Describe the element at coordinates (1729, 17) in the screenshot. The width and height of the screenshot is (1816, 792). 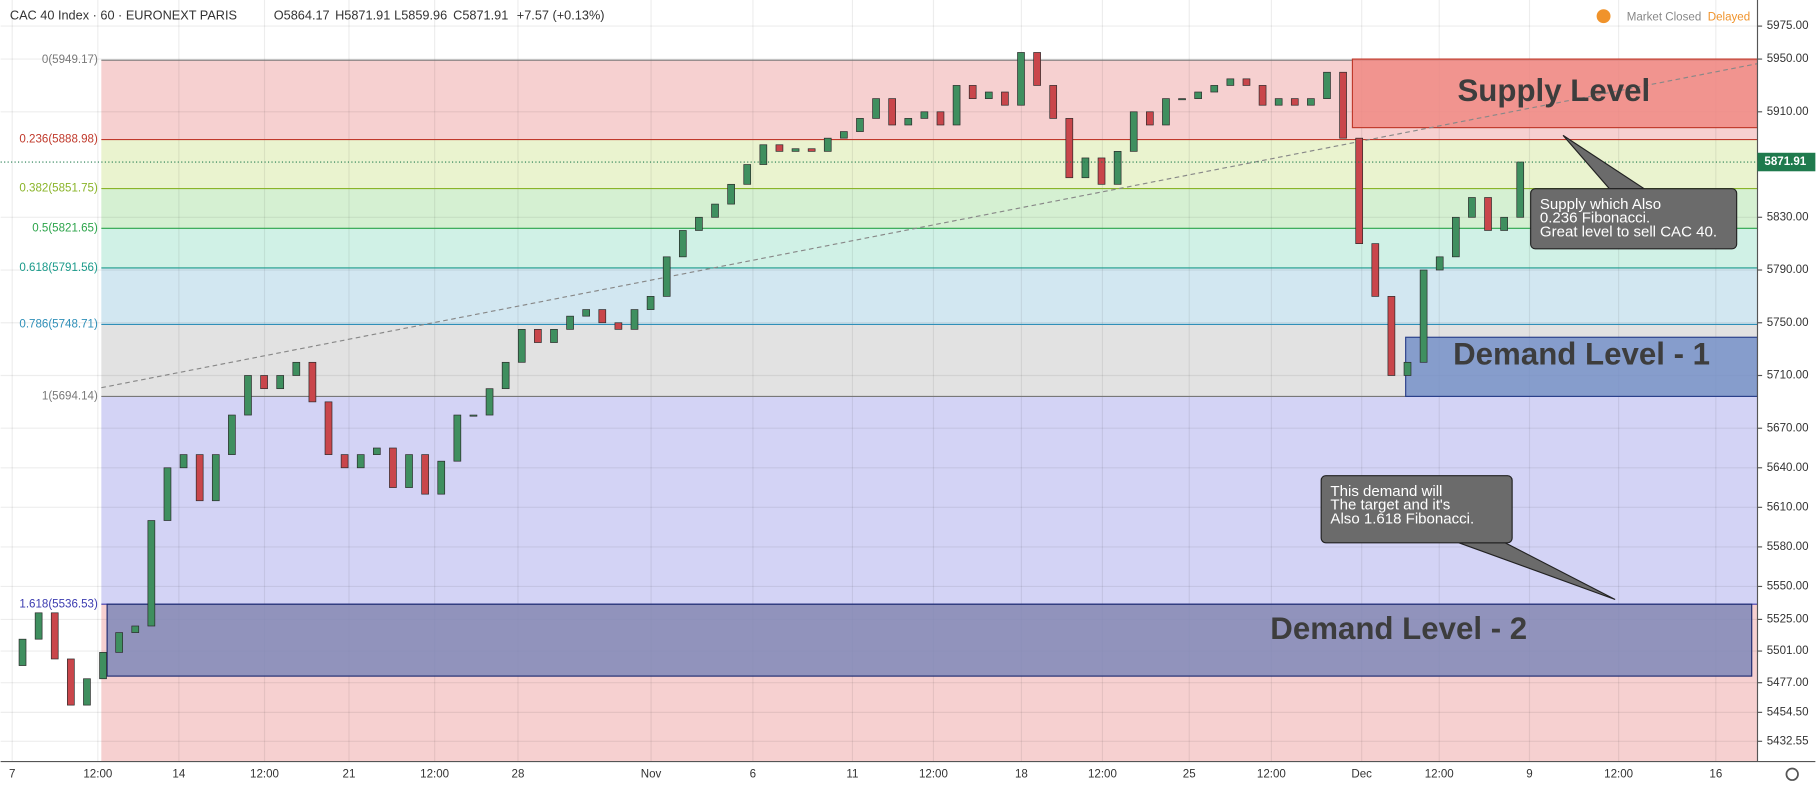
I see `header-delay: Delayed` at that location.